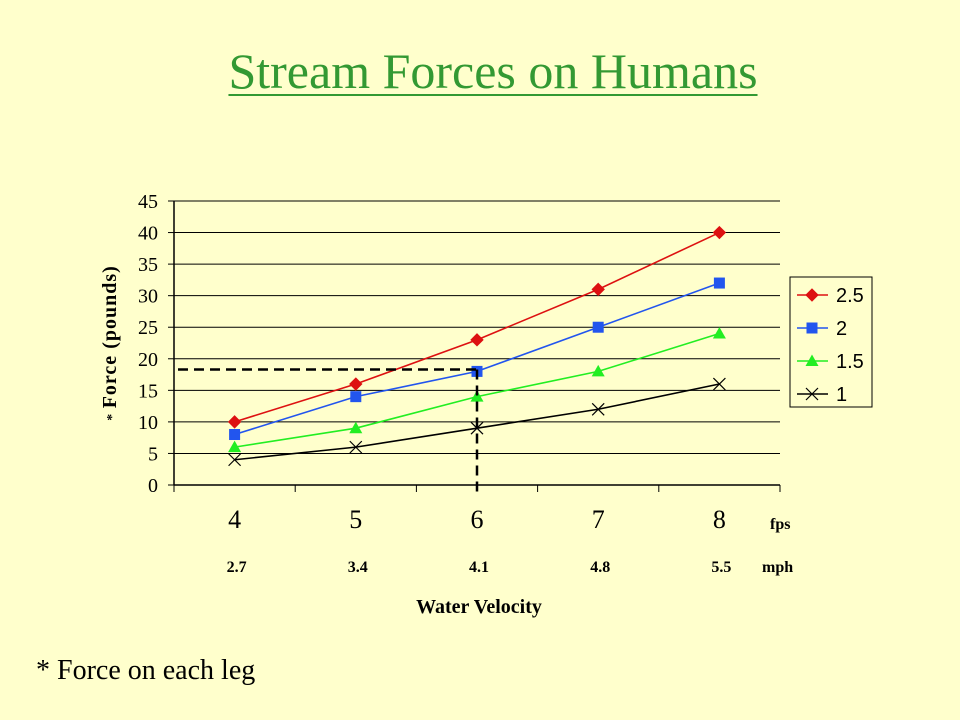 The image size is (960, 720). Describe the element at coordinates (831, 342) in the screenshot. I see `legend` at that location.